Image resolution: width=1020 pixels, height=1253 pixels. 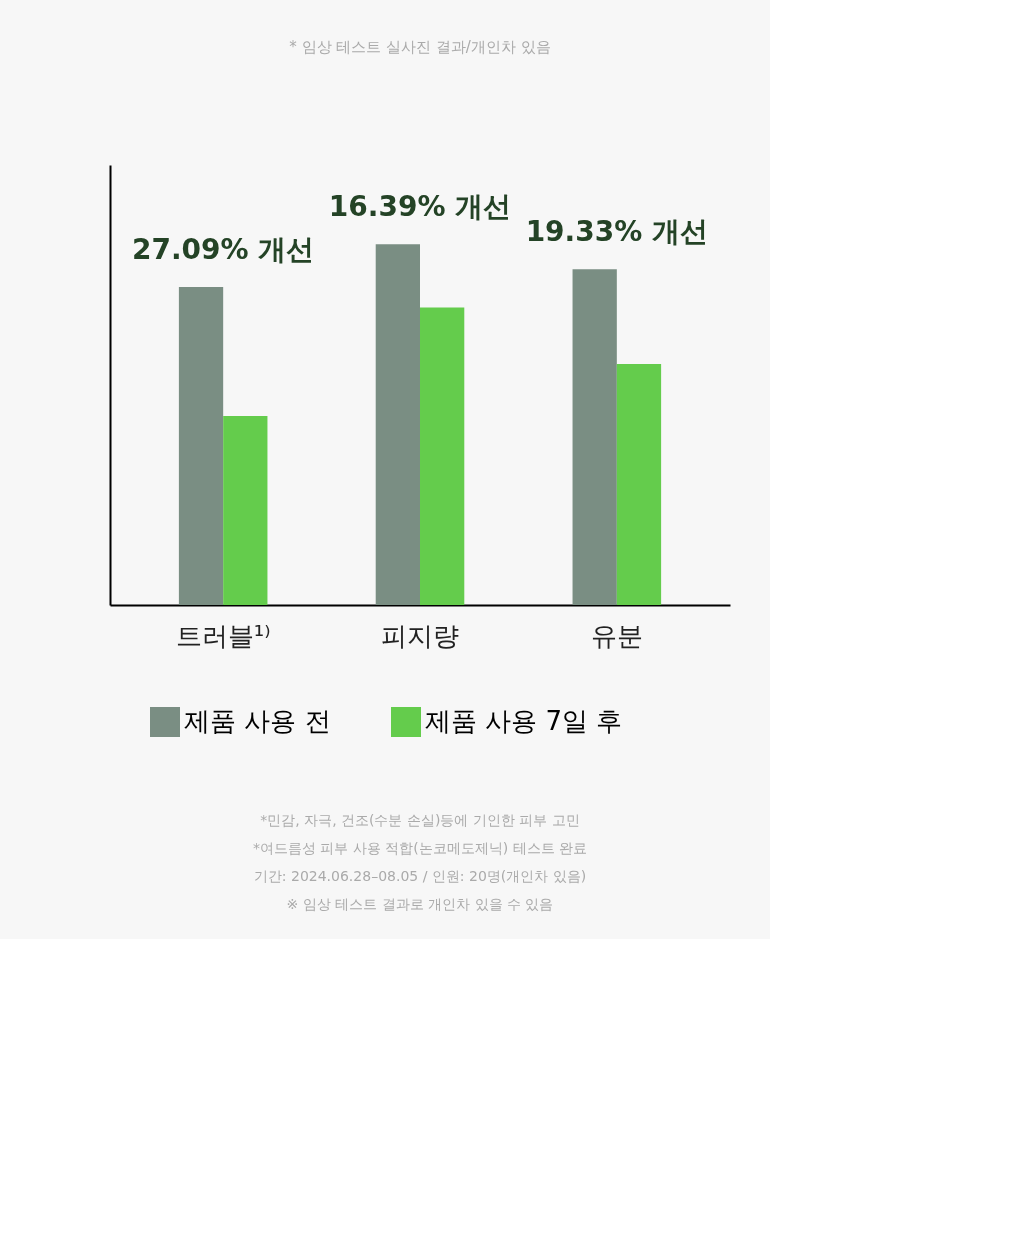 What do you see at coordinates (257, 721) in the screenshot?
I see `legend-label: 제품 사용 전` at bounding box center [257, 721].